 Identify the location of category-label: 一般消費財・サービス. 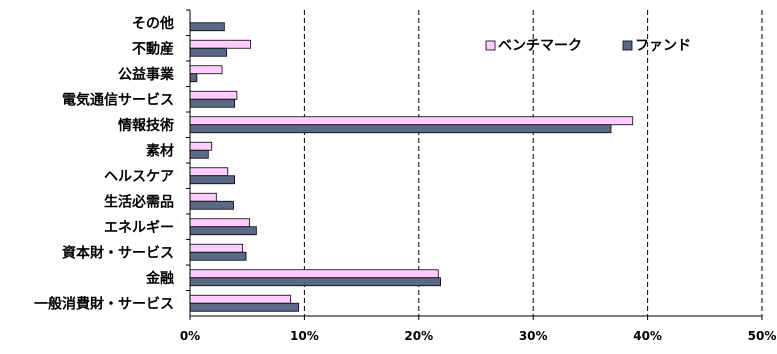
(104, 303).